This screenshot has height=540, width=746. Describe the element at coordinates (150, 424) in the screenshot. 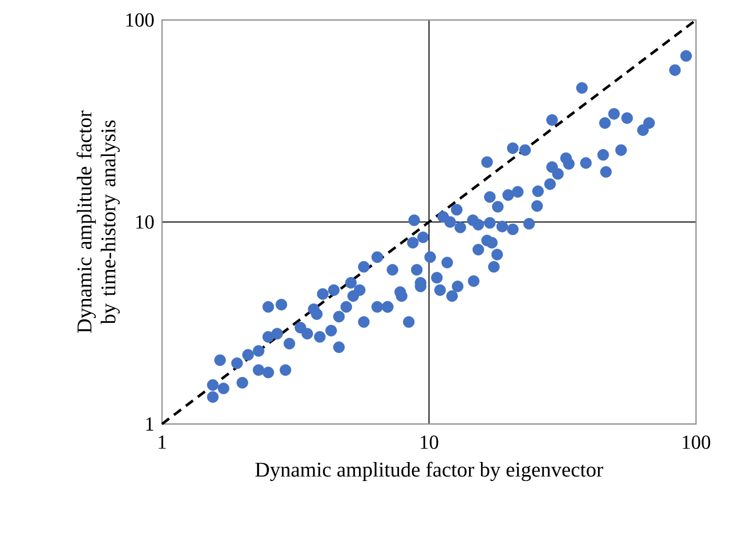

I see `y-tick-label: 1` at that location.